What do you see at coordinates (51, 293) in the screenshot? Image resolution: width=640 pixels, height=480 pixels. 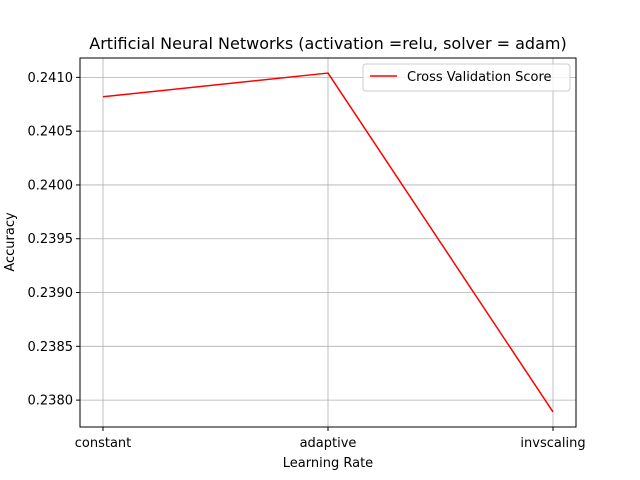 I see `y-tick-label: 0.2390` at bounding box center [51, 293].